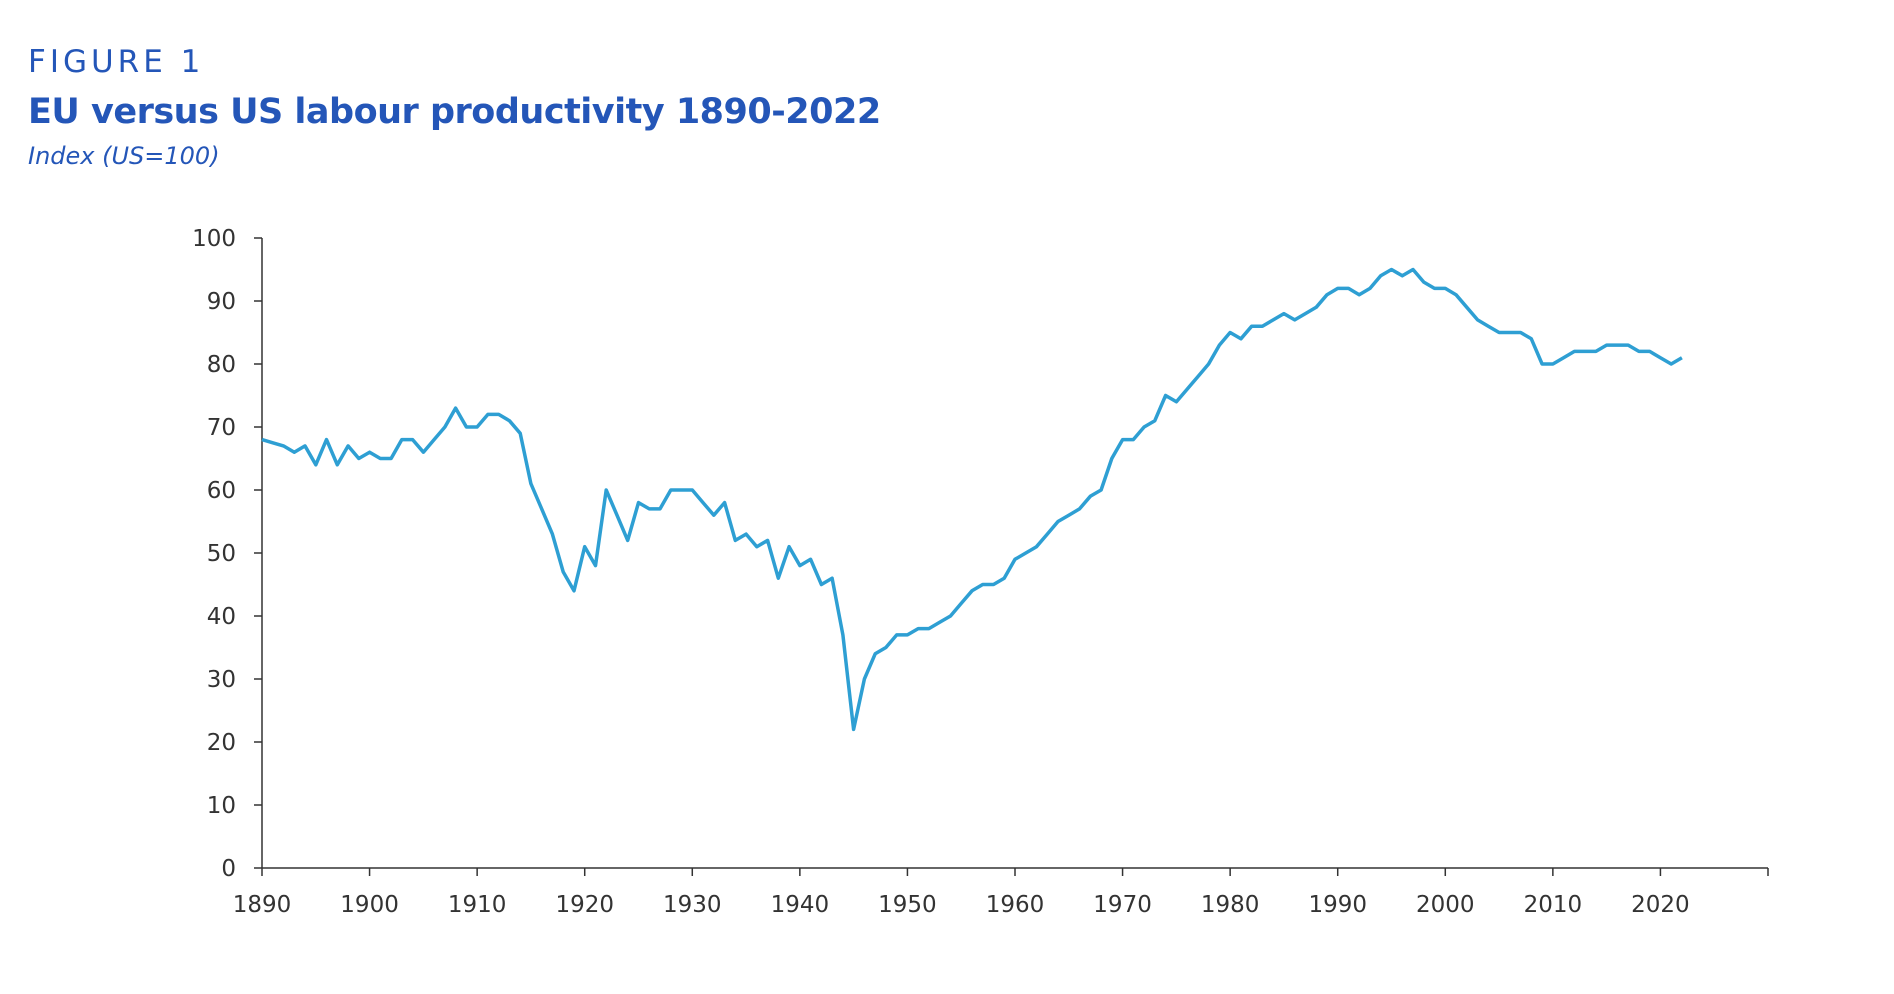 This screenshot has width=1894, height=994. What do you see at coordinates (1445, 905) in the screenshot?
I see `x-tick-label: 2000` at bounding box center [1445, 905].